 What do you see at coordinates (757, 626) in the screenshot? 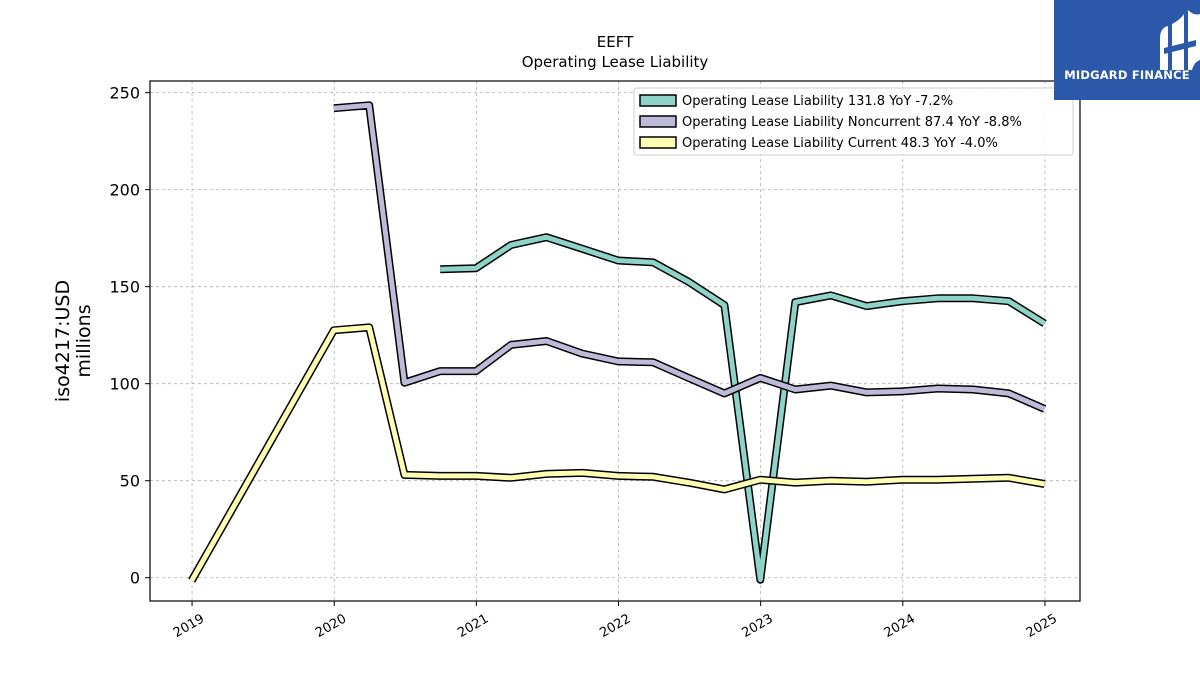
I see `x-tick-label: 2023` at bounding box center [757, 626].